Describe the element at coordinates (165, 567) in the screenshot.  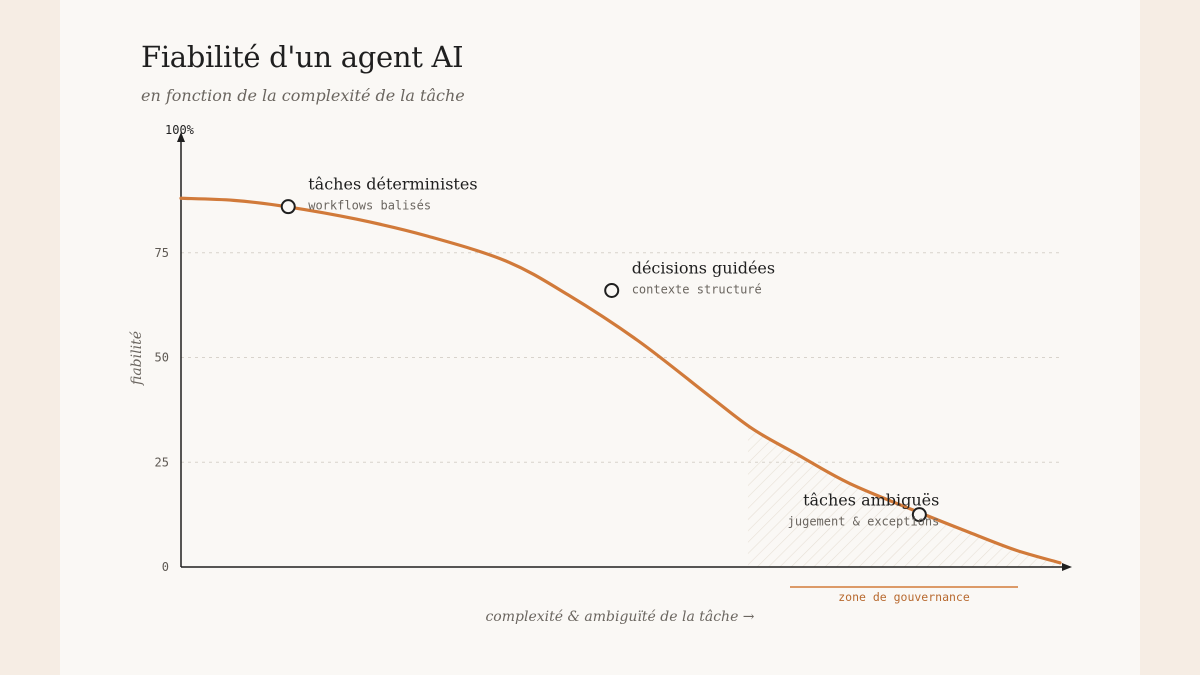
I see `y-tick-label: 0` at that location.